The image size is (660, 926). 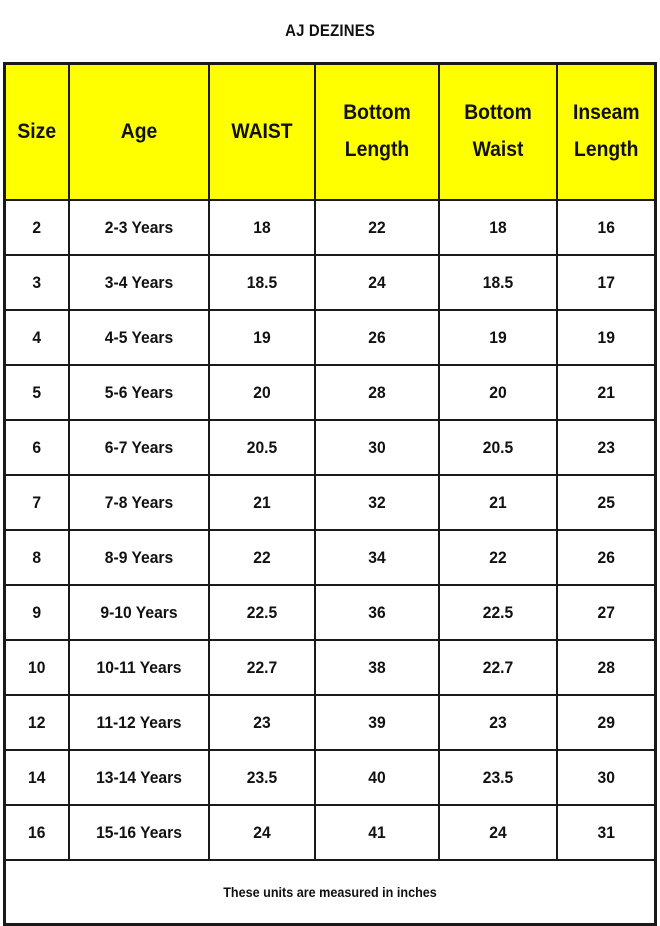 What do you see at coordinates (497, 777) in the screenshot?
I see `cell-bottom-waist-text: 23.5` at bounding box center [497, 777].